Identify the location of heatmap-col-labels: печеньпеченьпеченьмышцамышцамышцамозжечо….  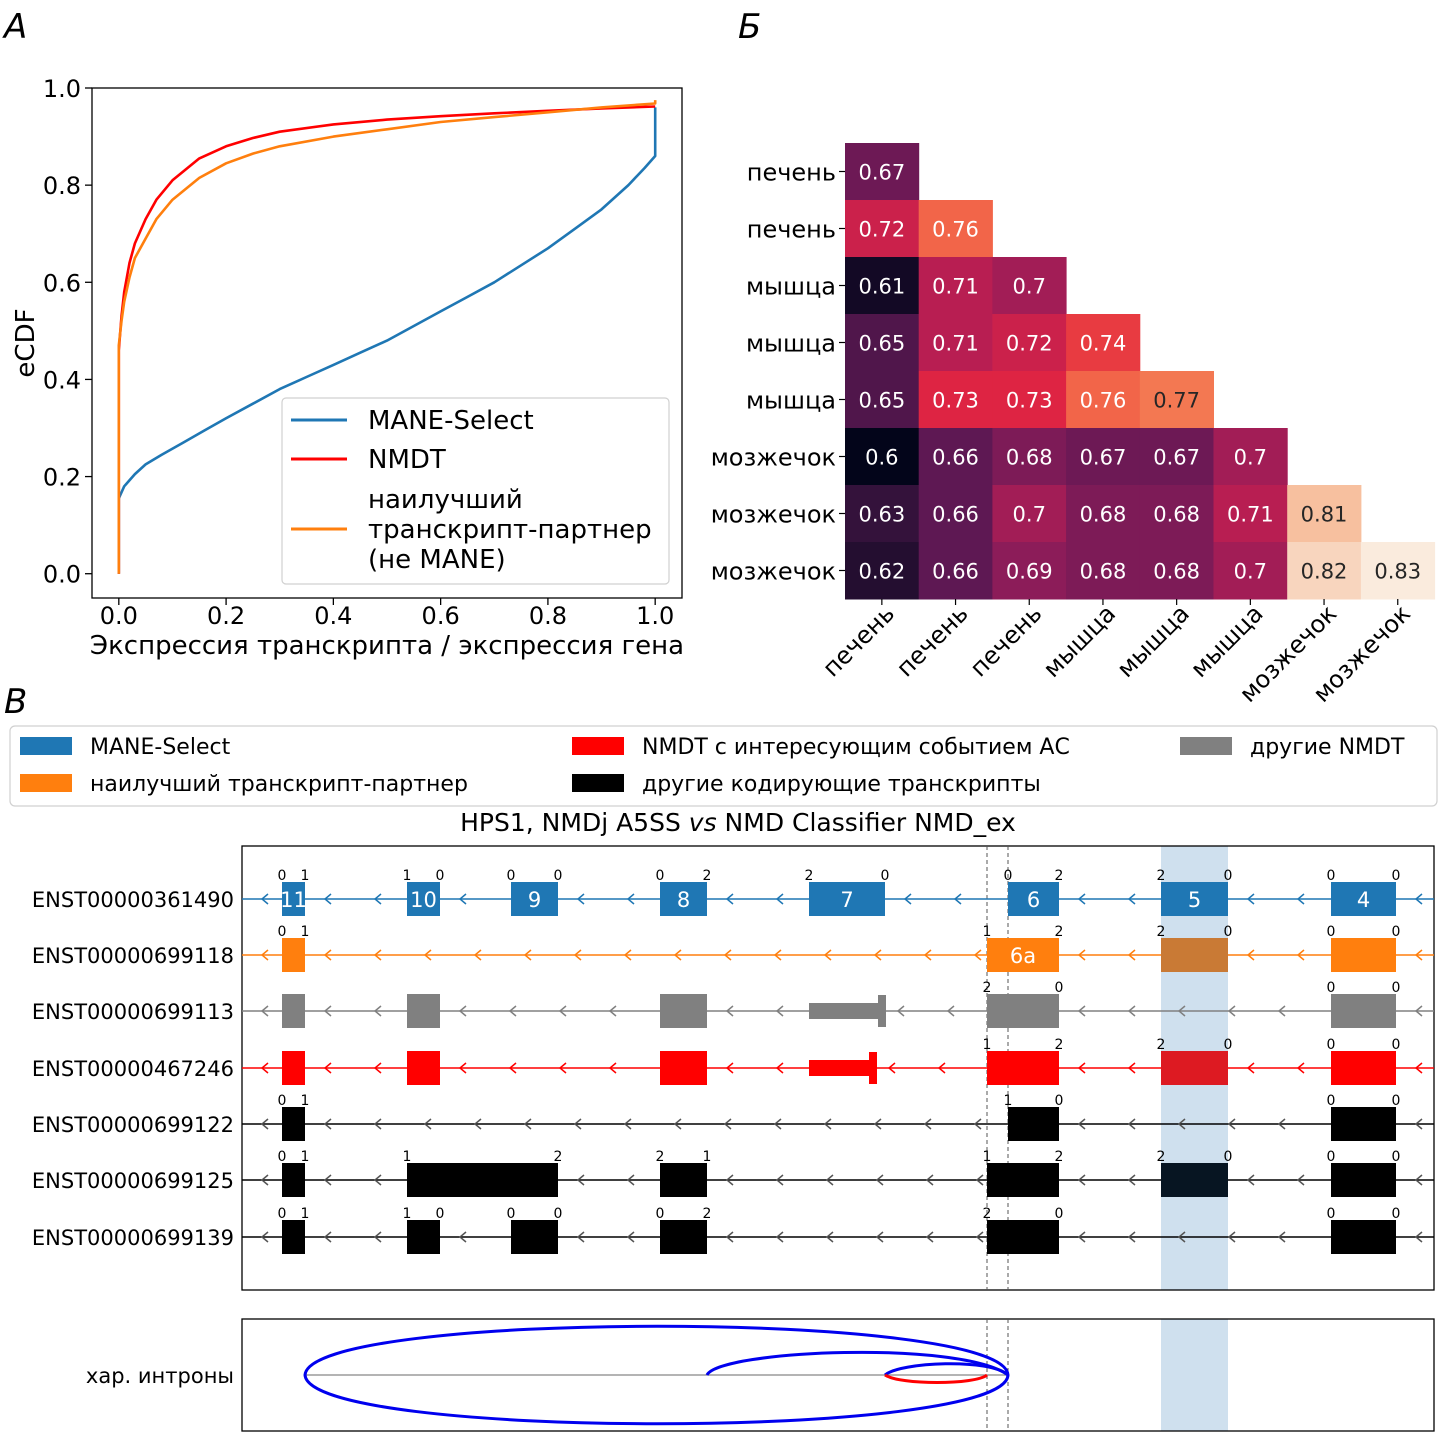
(1116, 653).